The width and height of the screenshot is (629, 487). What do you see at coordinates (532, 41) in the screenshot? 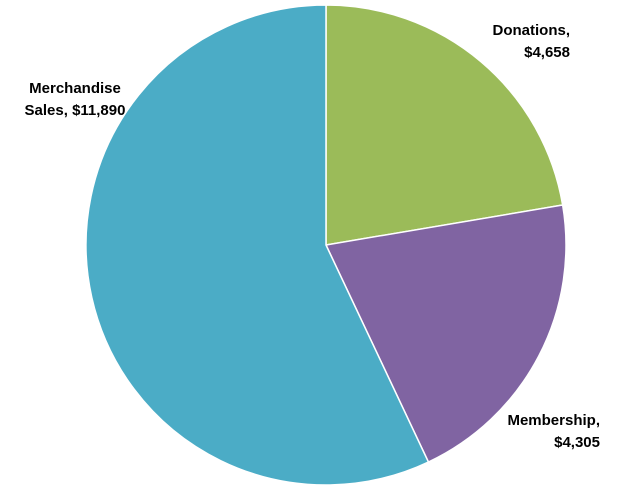
I see `data-label-donations: Donations, $4,658` at bounding box center [532, 41].